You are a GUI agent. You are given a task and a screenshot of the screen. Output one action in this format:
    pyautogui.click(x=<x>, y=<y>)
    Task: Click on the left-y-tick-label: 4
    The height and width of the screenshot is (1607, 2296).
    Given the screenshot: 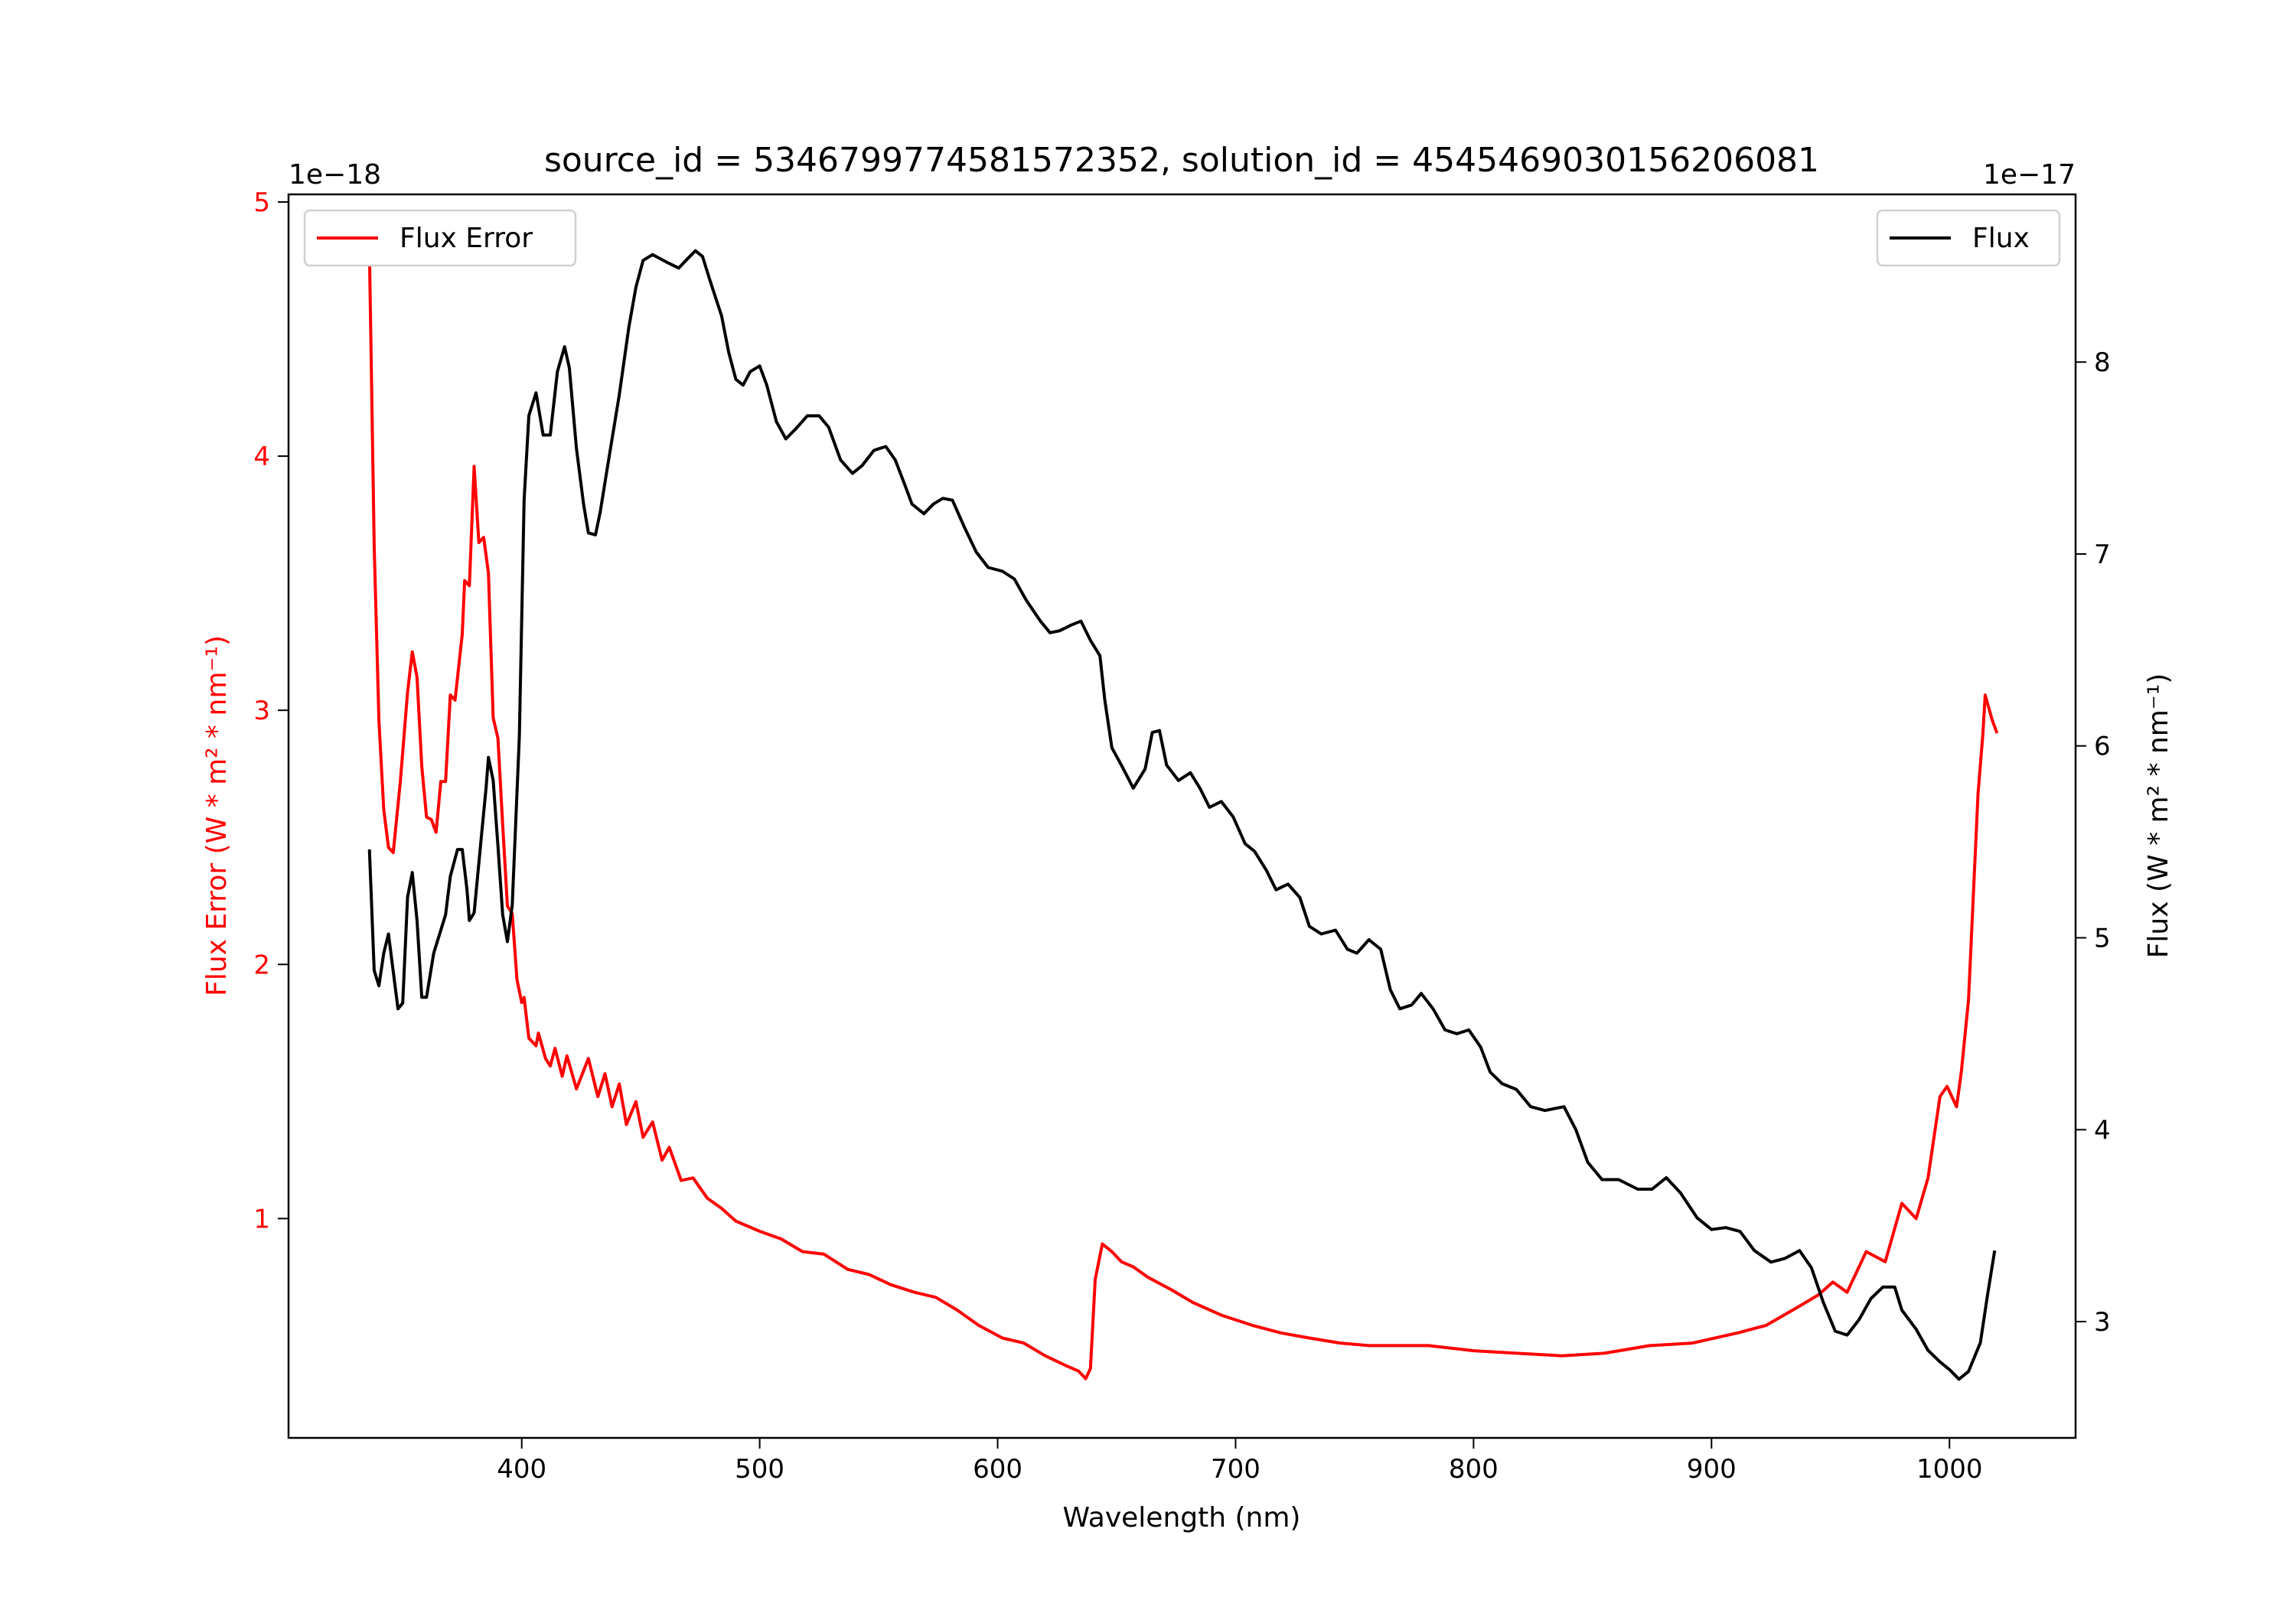 What is the action you would take?
    pyautogui.click(x=261, y=457)
    